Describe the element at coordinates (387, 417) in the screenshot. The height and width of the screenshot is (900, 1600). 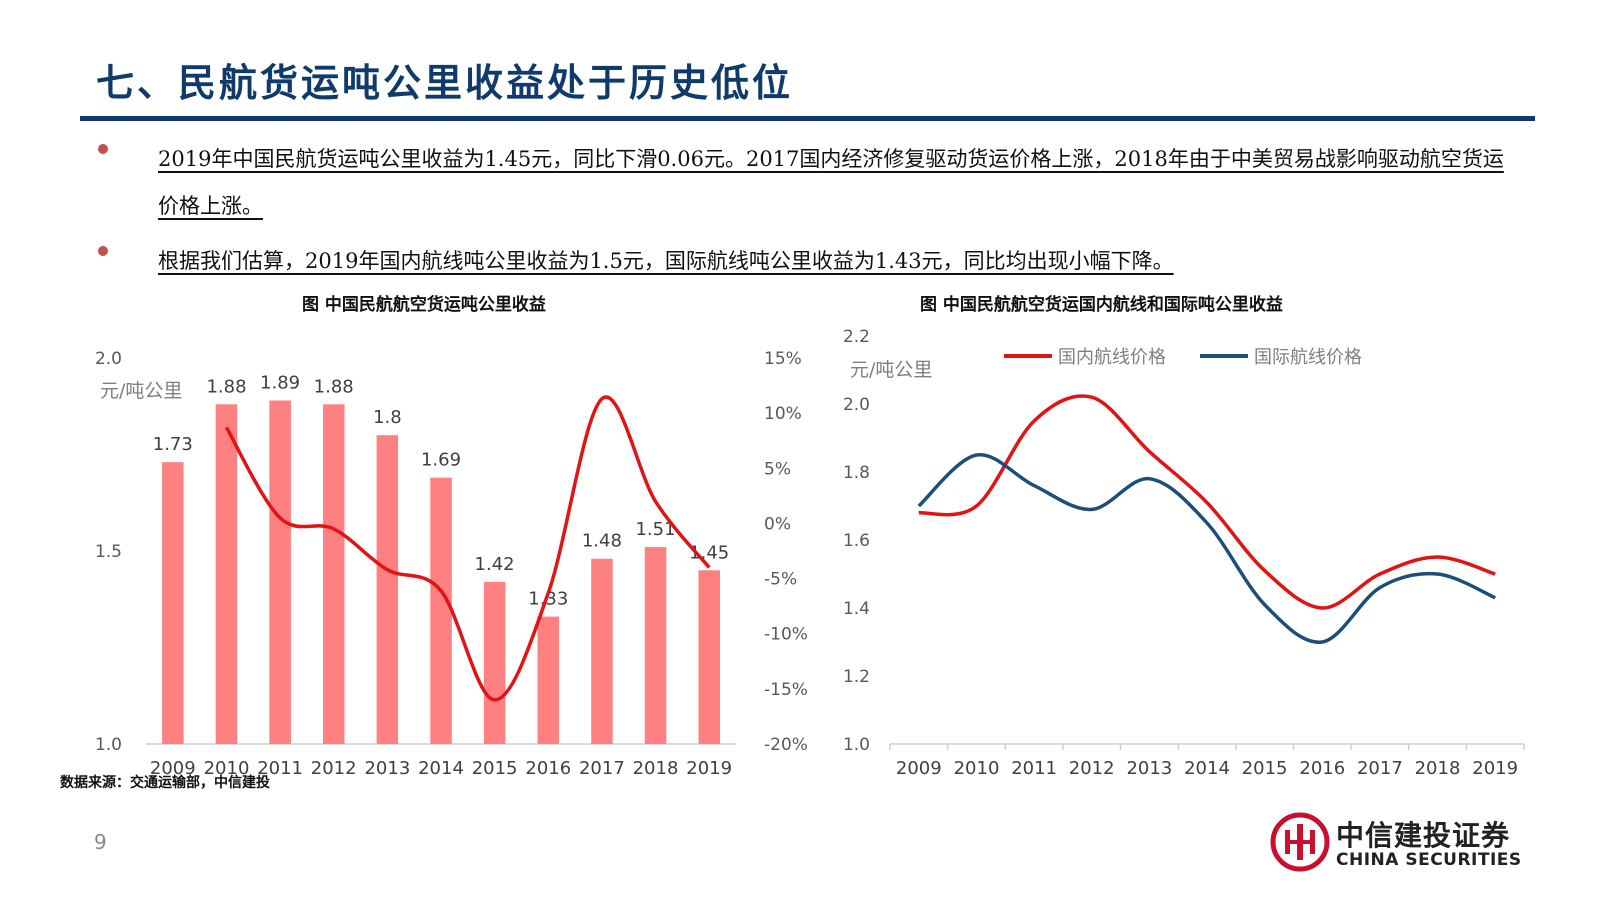
I see `bar-value-label: 1.8` at that location.